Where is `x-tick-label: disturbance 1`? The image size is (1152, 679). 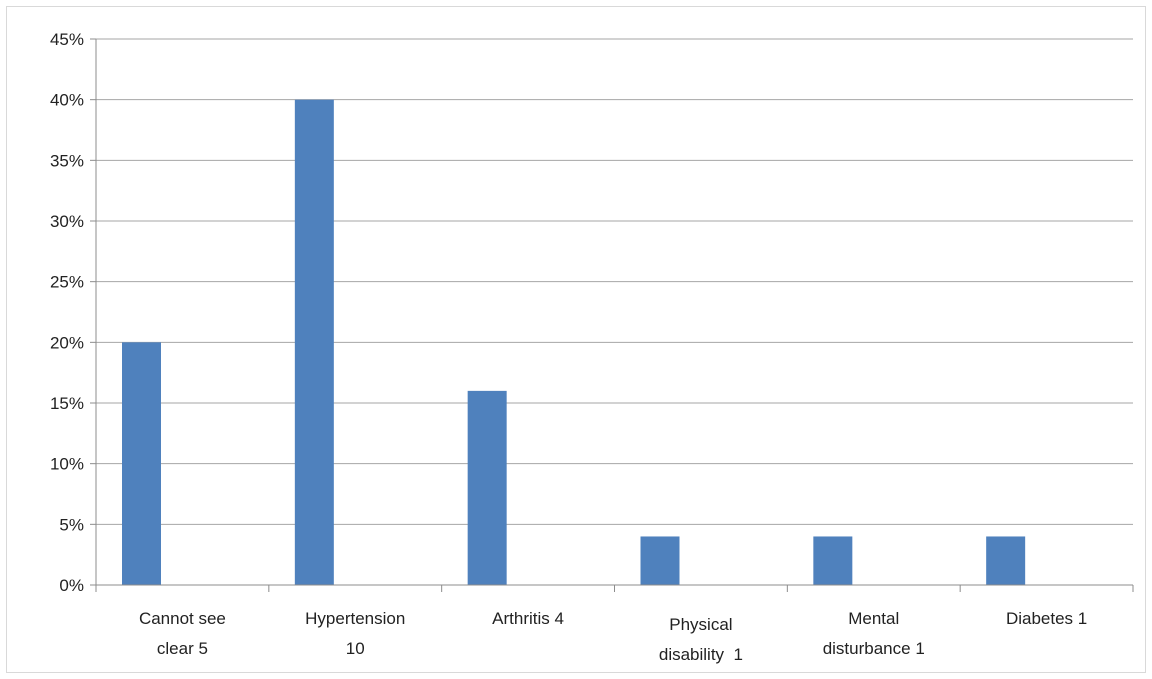
x-tick-label: disturbance 1 is located at coordinates (874, 648).